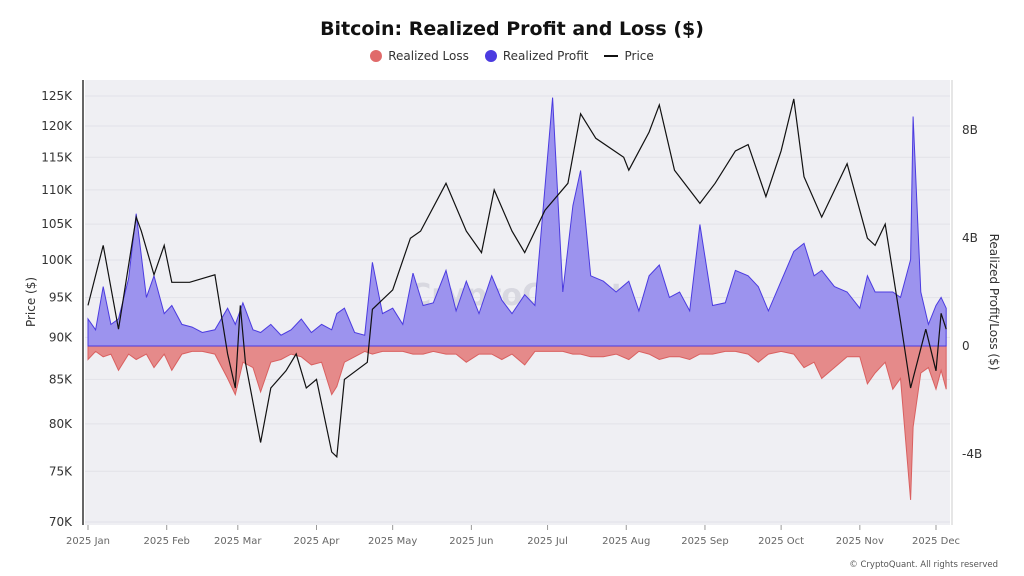 This screenshot has height=576, width=1024. I want to click on x-tick-label: 2025 Mar, so click(238, 541).